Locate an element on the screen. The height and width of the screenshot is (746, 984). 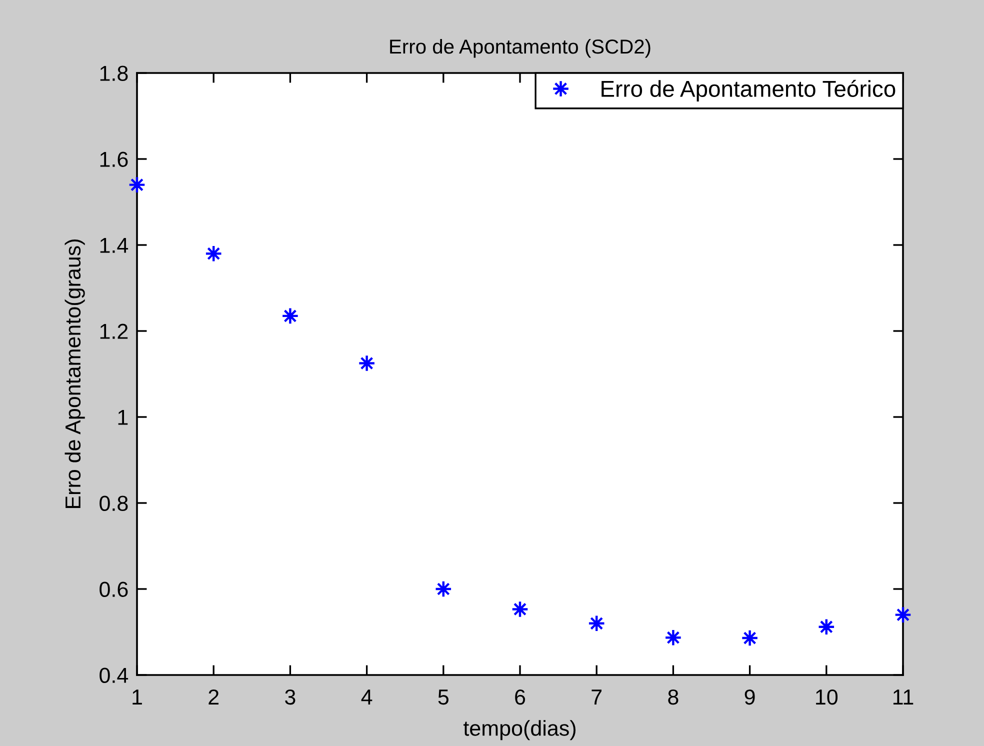
x-axis-title: tempo(dias) is located at coordinates (520, 730).